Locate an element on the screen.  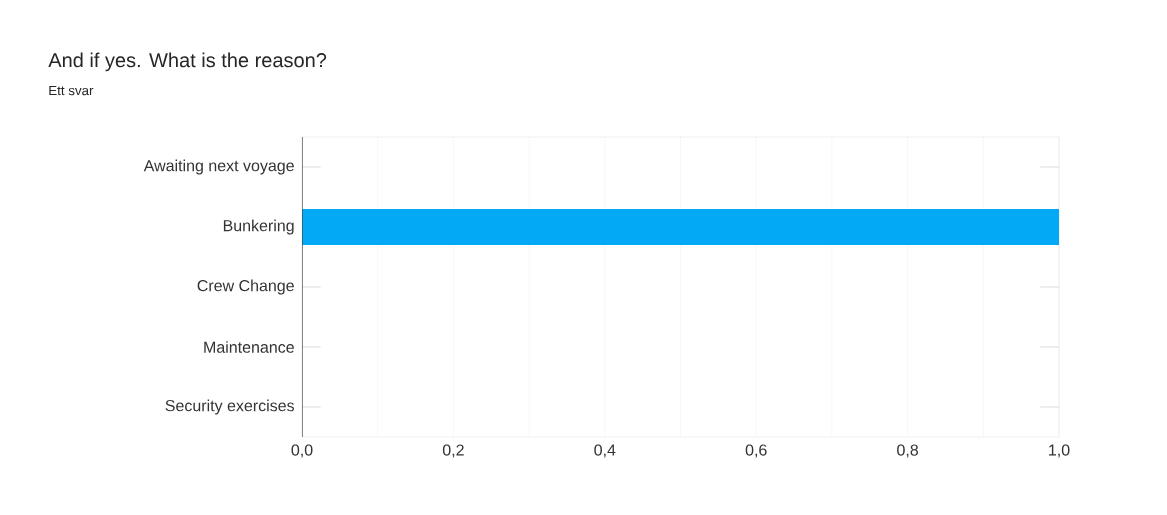
y-tick-label: Crew Change is located at coordinates (245, 287).